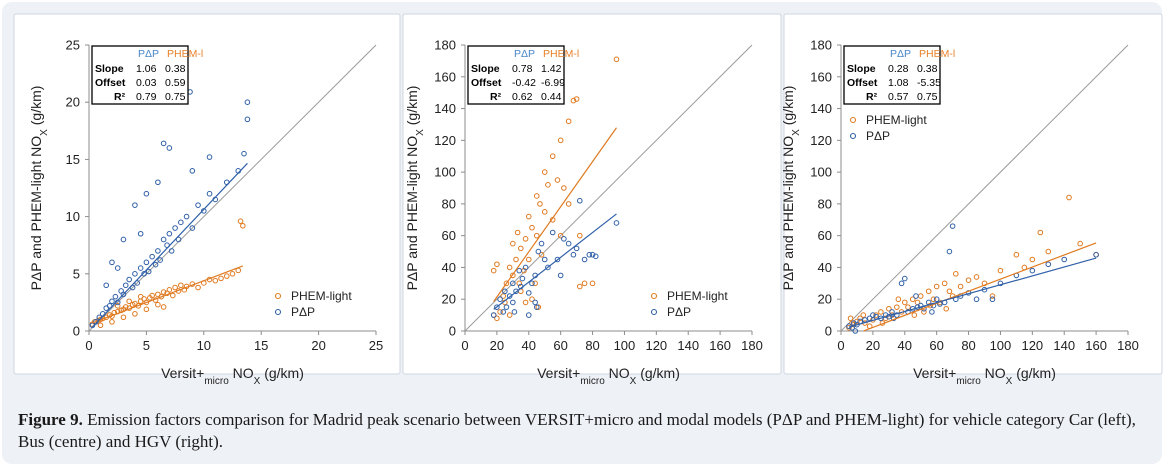 This screenshot has height=470, width=1168. I want to click on x-tick-label: 25, so click(376, 345).